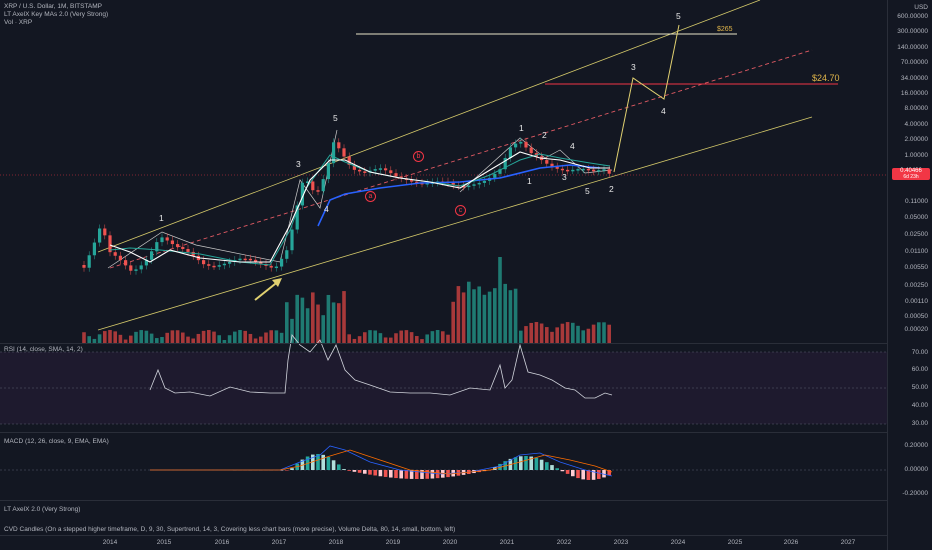  What do you see at coordinates (222, 542) in the screenshot?
I see `time-tick: 2016` at bounding box center [222, 542].